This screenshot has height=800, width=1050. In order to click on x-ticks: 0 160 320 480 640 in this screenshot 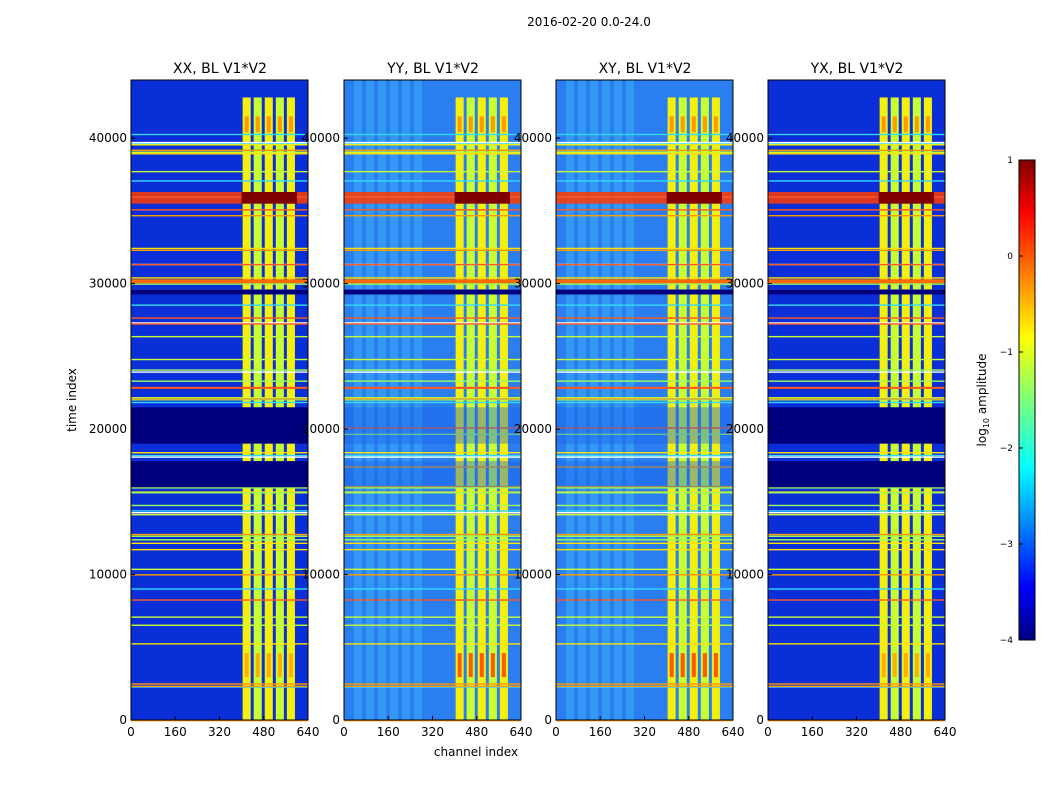, I will do `click(860, 727)`.